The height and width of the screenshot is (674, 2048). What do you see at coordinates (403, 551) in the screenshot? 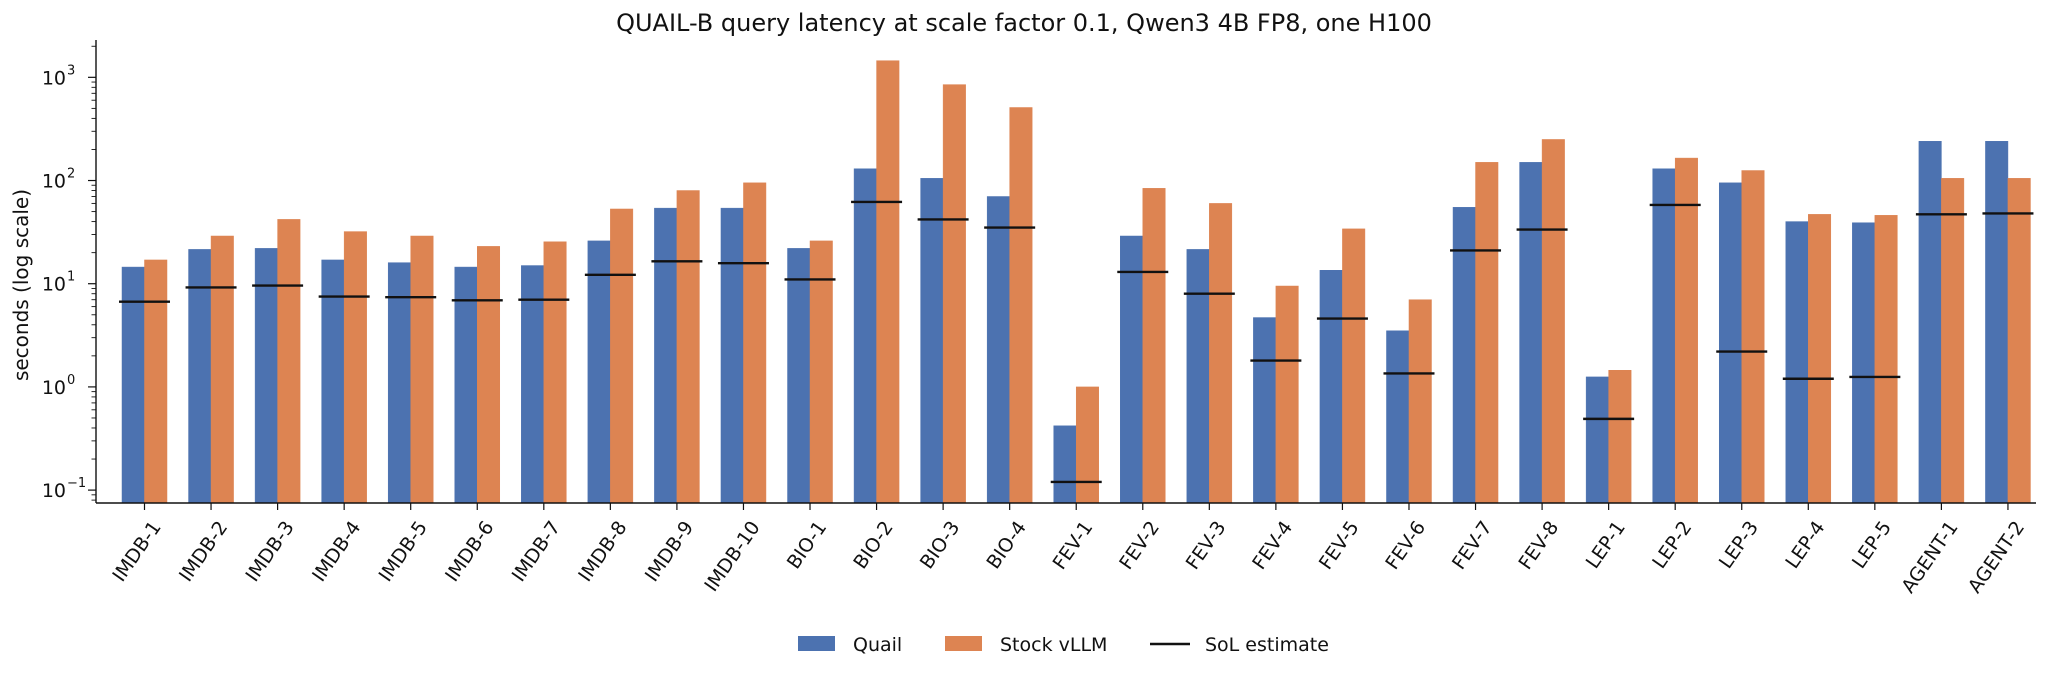
I see `x-tick-label: IMDB-5` at bounding box center [403, 551].